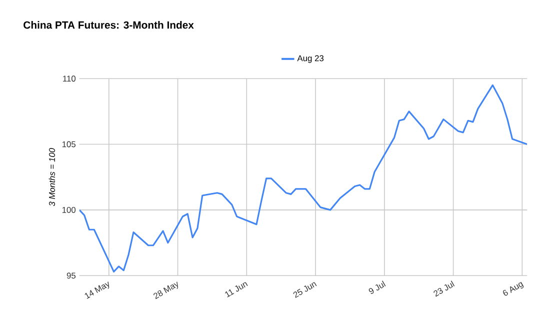  I want to click on x-tick-label: 9 Jul, so click(377, 287).